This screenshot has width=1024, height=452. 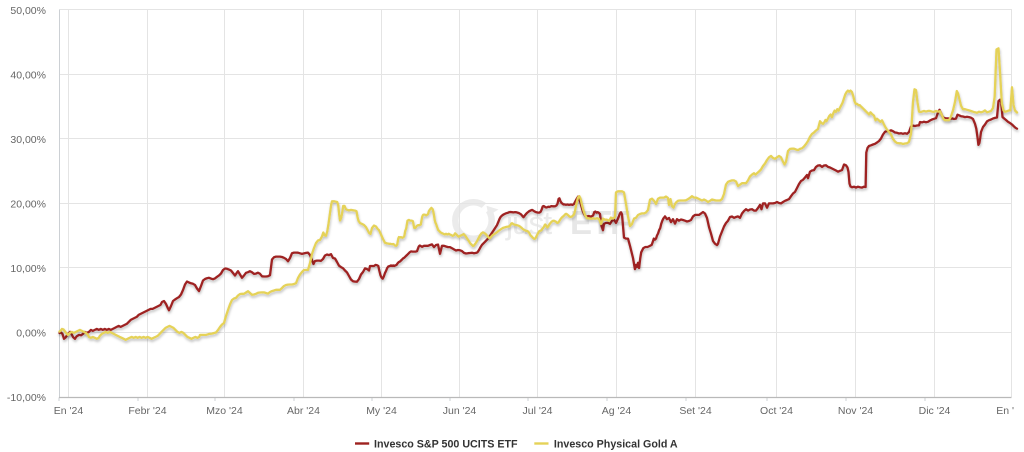 What do you see at coordinates (69, 411) in the screenshot?
I see `svg-text: En '24` at bounding box center [69, 411].